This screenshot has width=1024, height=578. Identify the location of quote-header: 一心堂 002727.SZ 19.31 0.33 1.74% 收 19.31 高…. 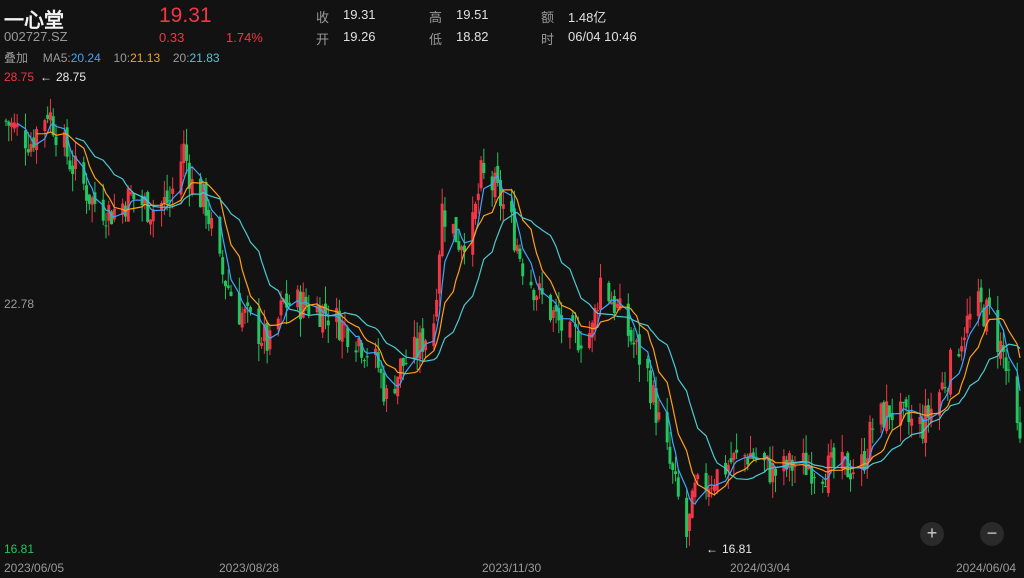
(512, 33).